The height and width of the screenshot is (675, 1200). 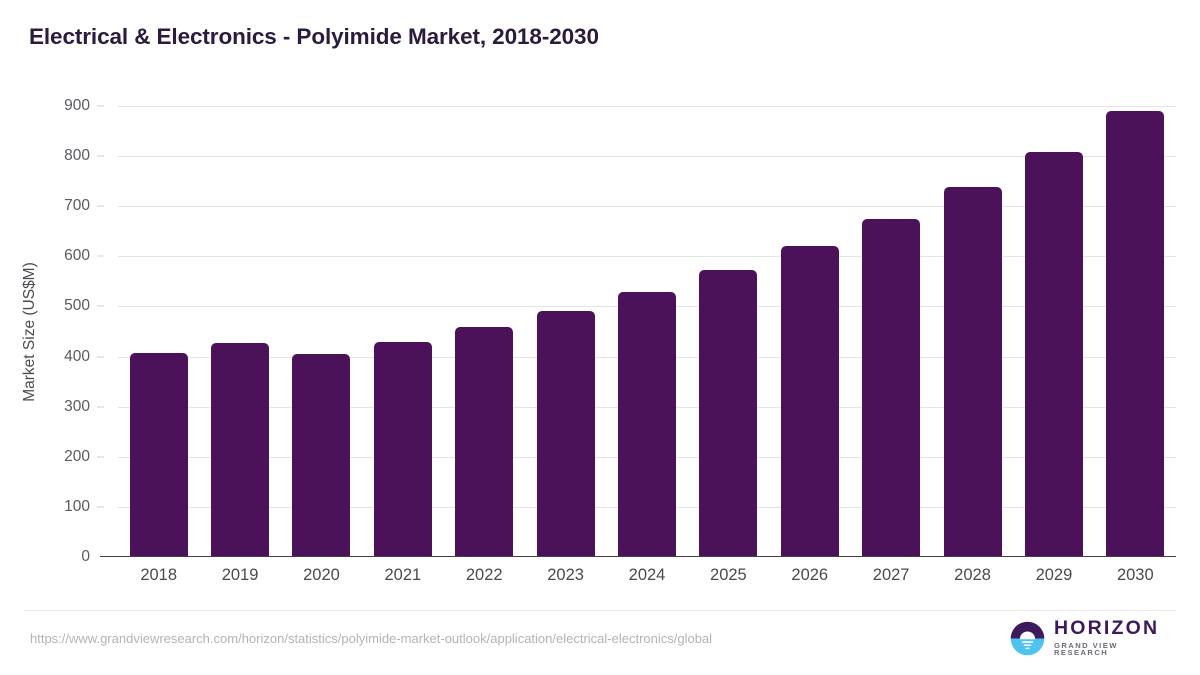 I want to click on horizon-logo-text: HORIZON GRAND VIEW RESEARCH, so click(x=1112, y=638).